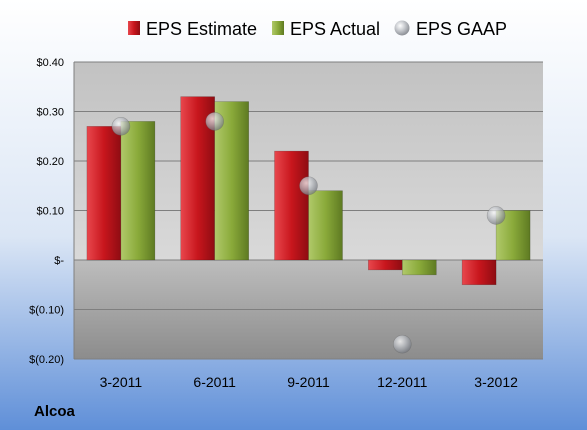 The width and height of the screenshot is (587, 430). I want to click on legend-item-estimate: EPS Estimate, so click(192, 29).